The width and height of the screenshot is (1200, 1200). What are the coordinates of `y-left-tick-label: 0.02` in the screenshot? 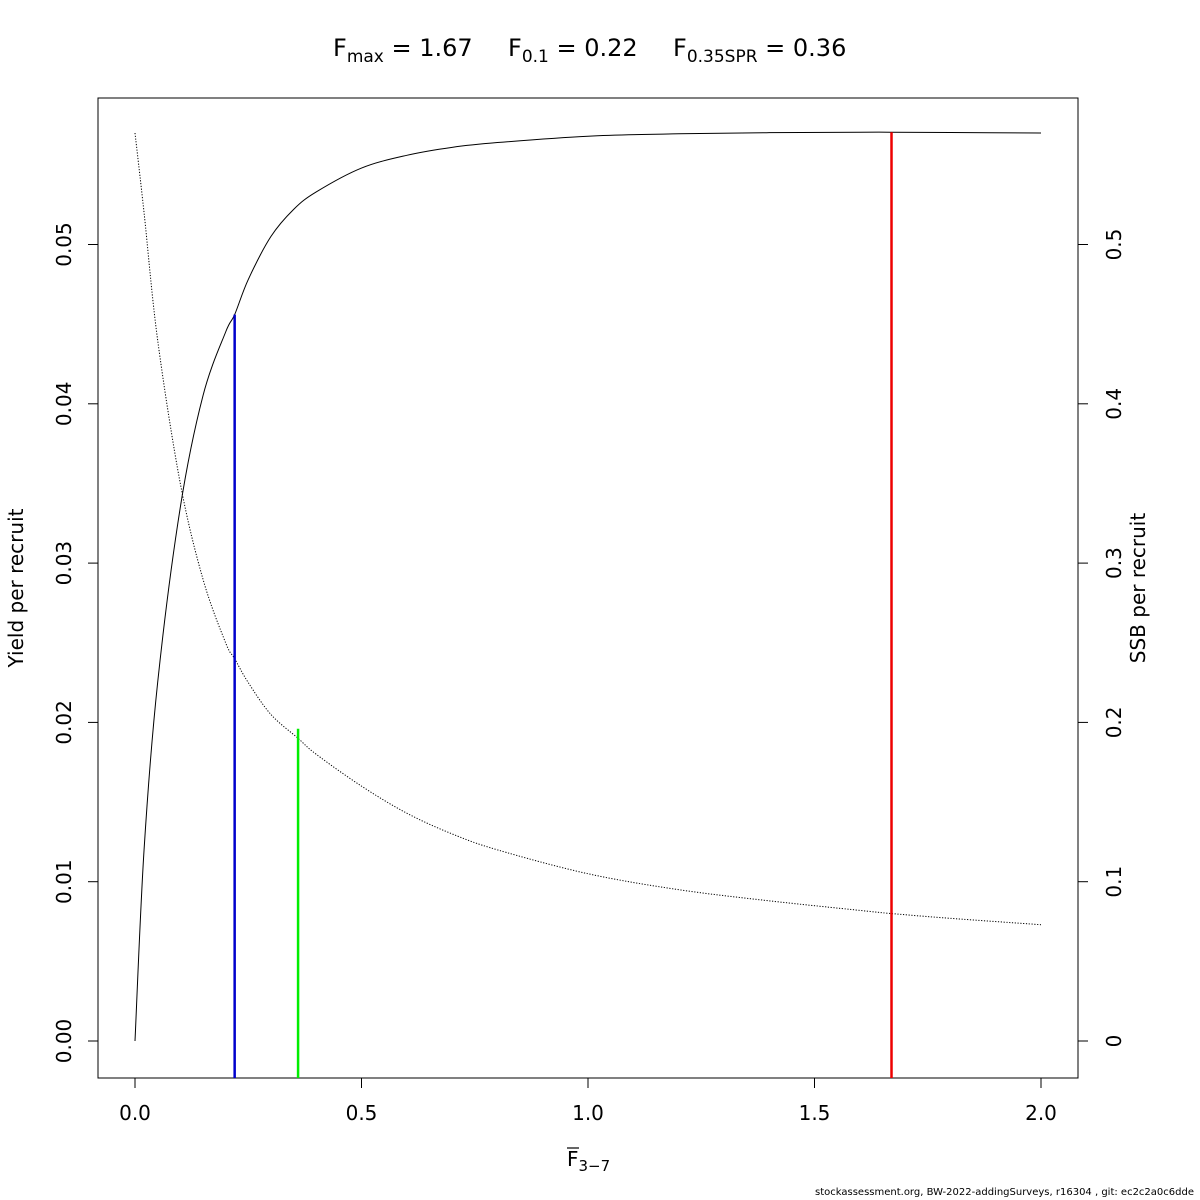 It's located at (64, 722).